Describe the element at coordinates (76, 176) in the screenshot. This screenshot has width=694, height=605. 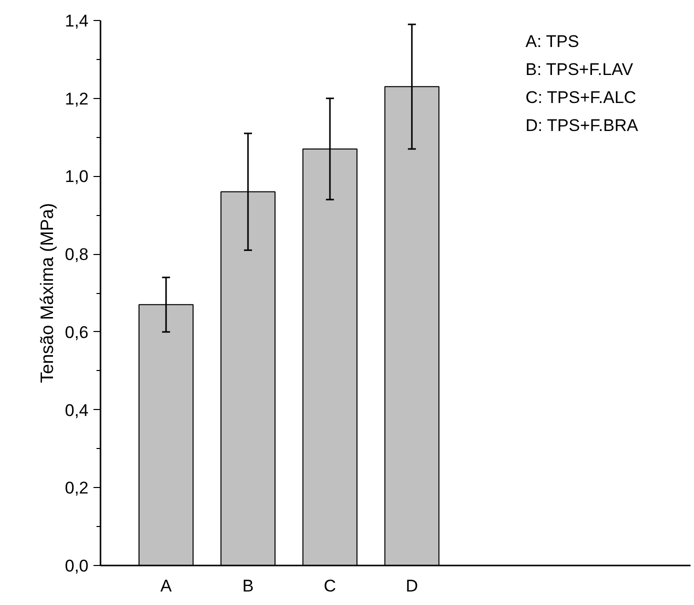
I see `y-tick-label: 1,0` at that location.